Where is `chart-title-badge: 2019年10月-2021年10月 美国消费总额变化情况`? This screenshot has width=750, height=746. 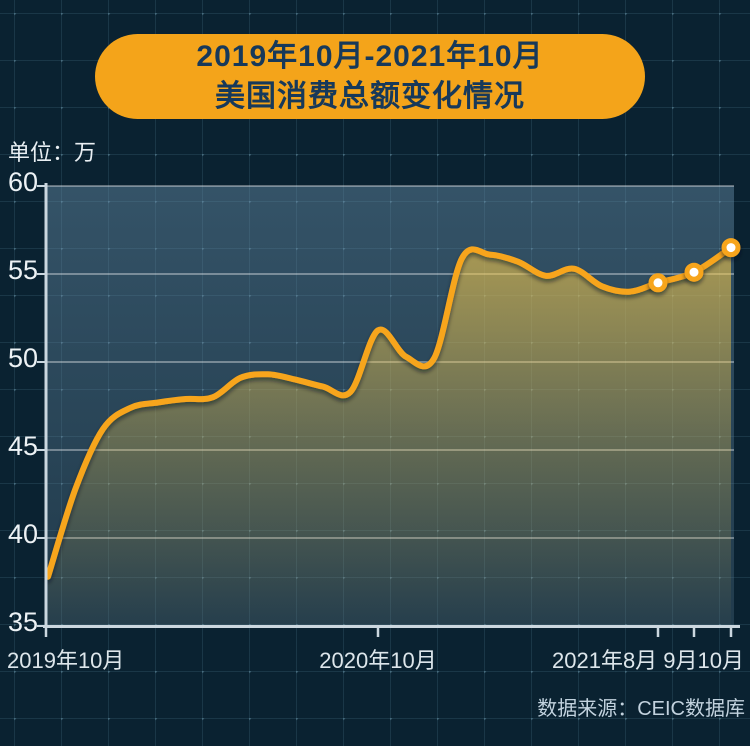 chart-title-badge: 2019年10月-2021年10月 美国消费总额变化情况 is located at coordinates (370, 76).